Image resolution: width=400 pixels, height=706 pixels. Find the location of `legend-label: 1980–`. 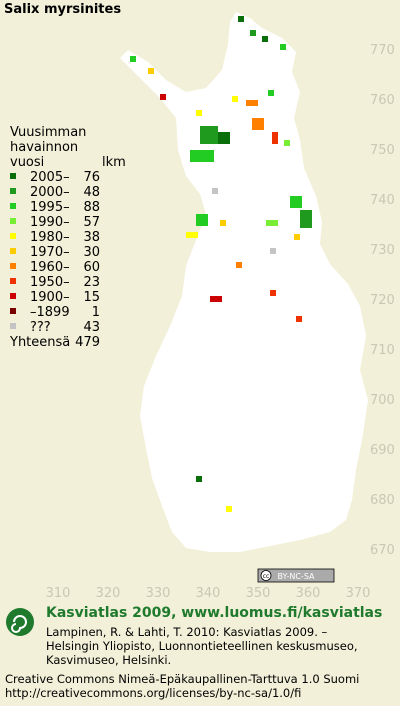

legend-label: 1980– is located at coordinates (50, 237).